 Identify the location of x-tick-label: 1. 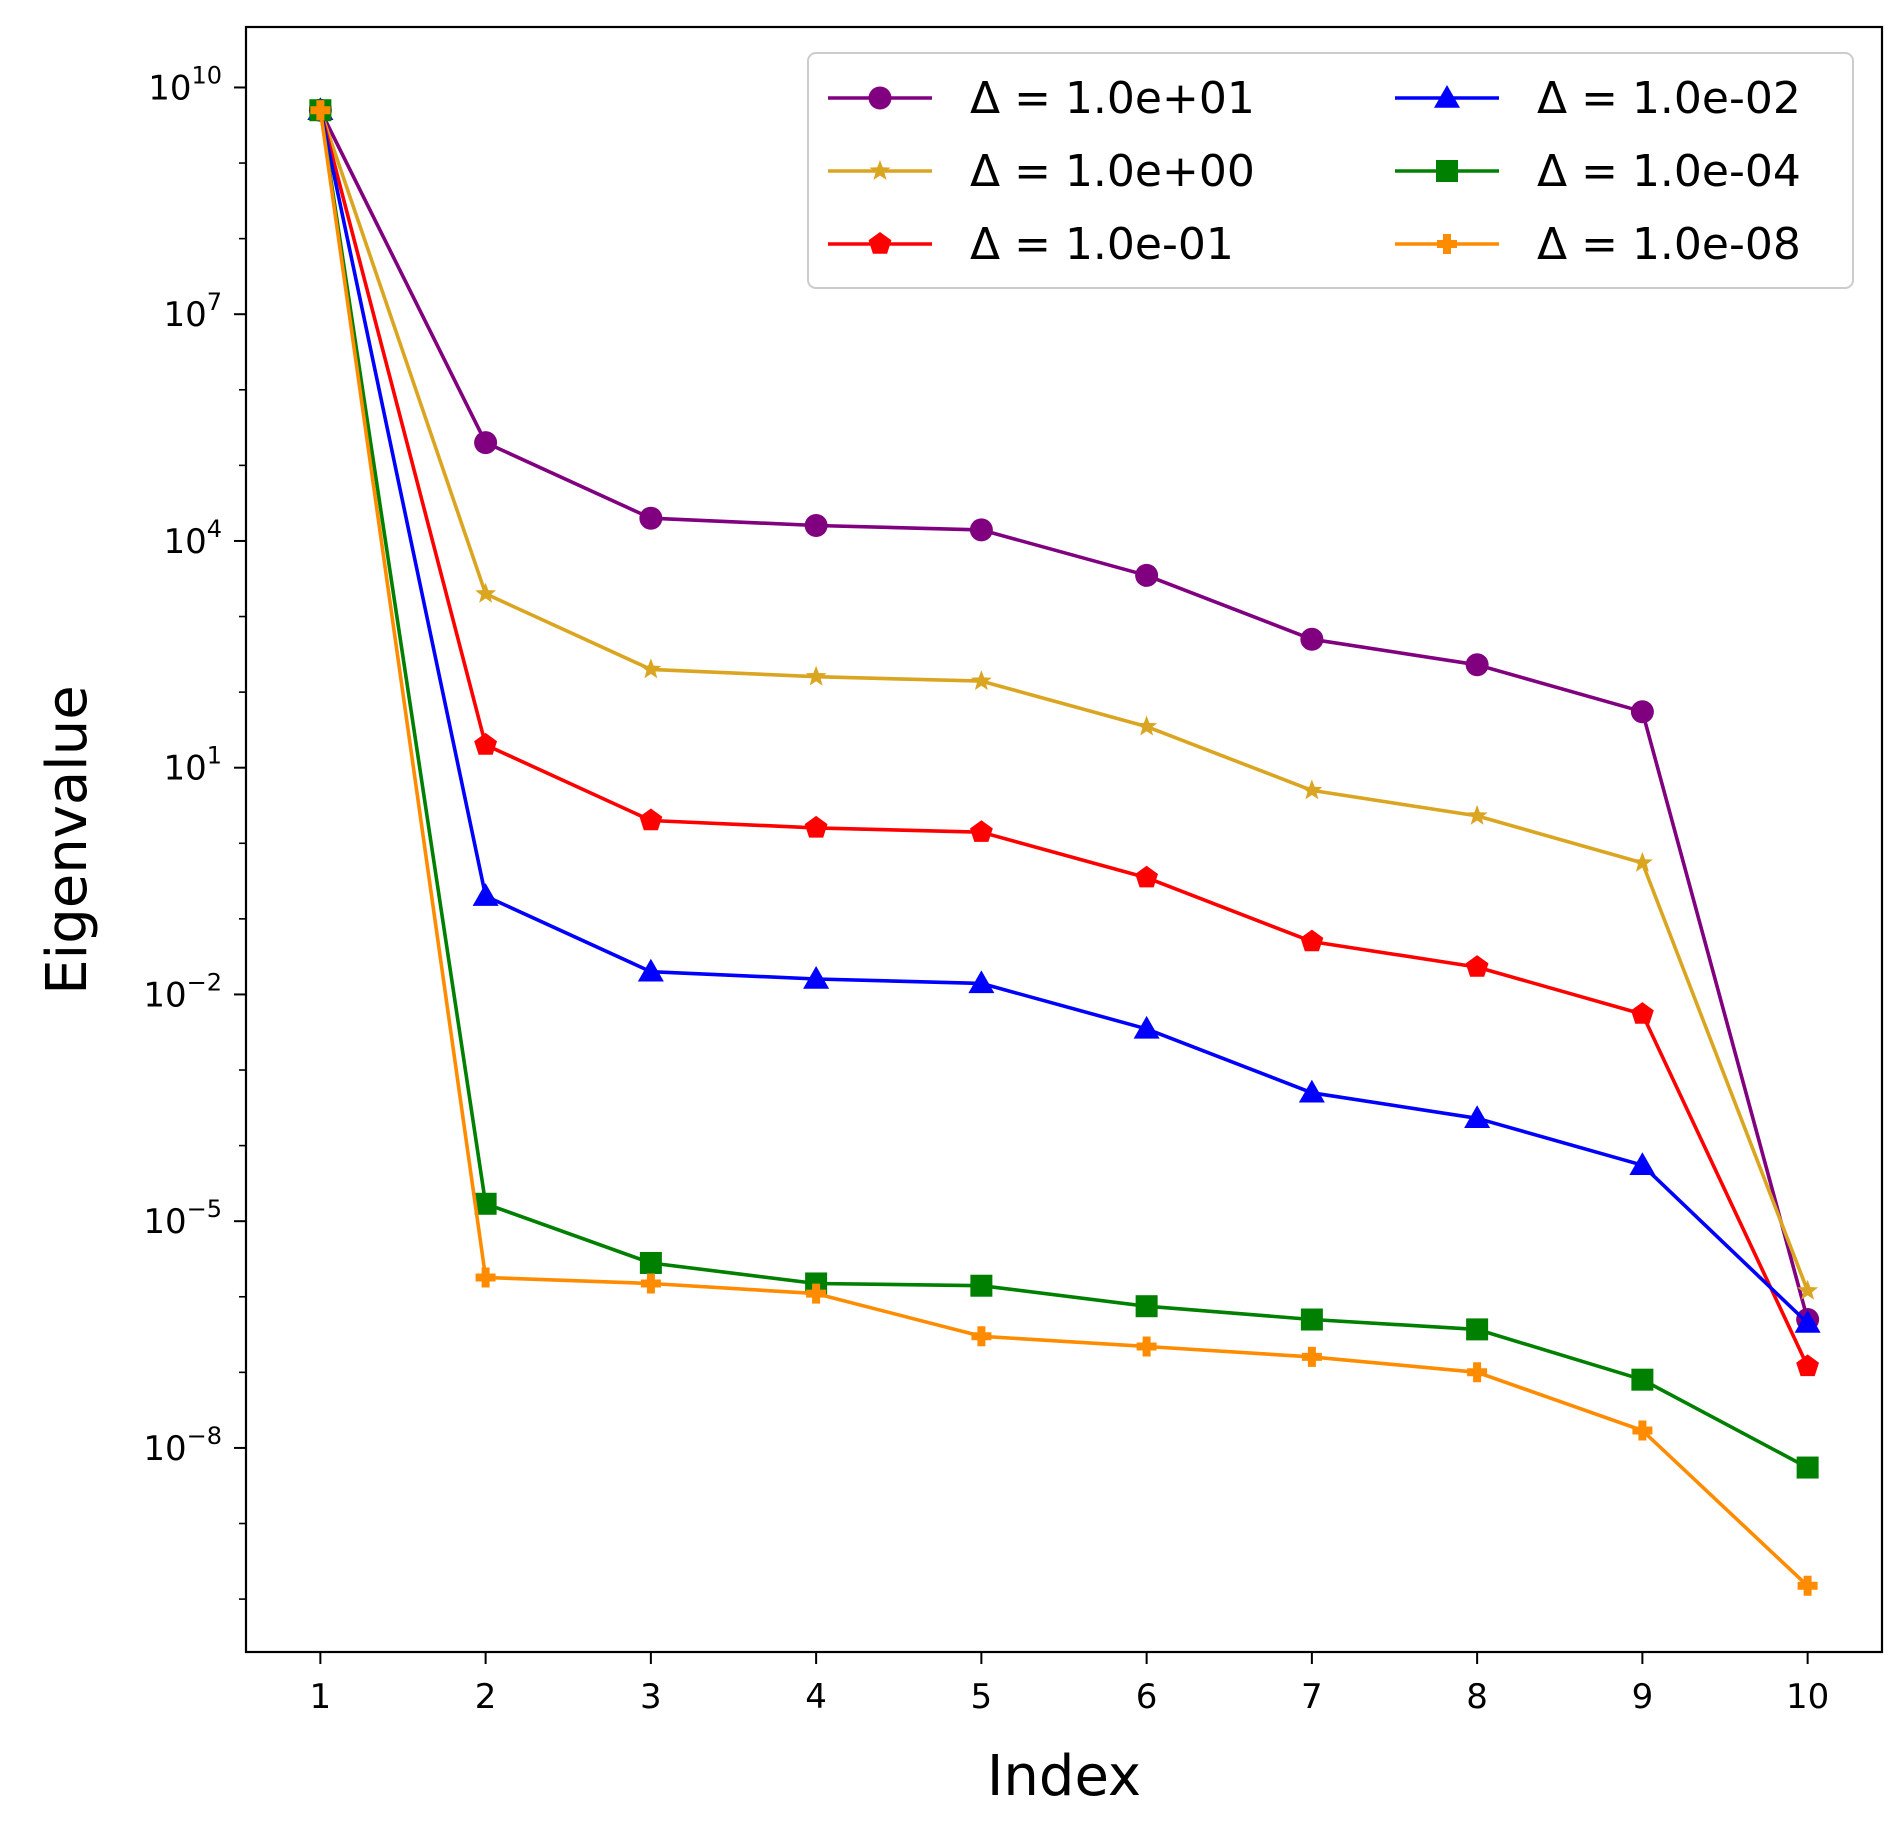
(321, 1697).